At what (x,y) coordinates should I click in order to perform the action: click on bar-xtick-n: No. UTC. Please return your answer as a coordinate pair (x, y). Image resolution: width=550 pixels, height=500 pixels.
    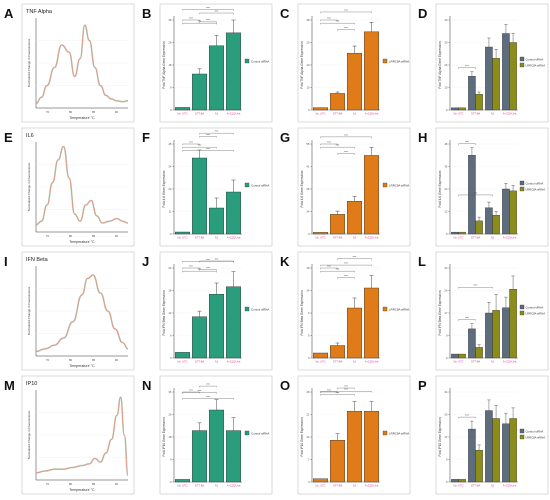
    Looking at the image, I should click on (182, 486).